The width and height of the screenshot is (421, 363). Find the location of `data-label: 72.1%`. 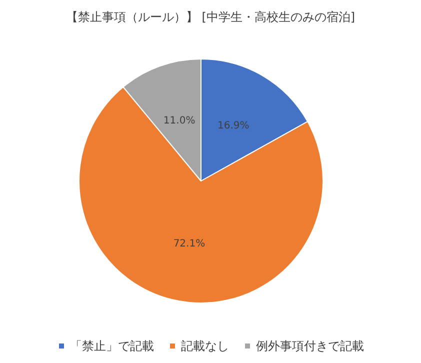

data-label: 72.1% is located at coordinates (189, 244).